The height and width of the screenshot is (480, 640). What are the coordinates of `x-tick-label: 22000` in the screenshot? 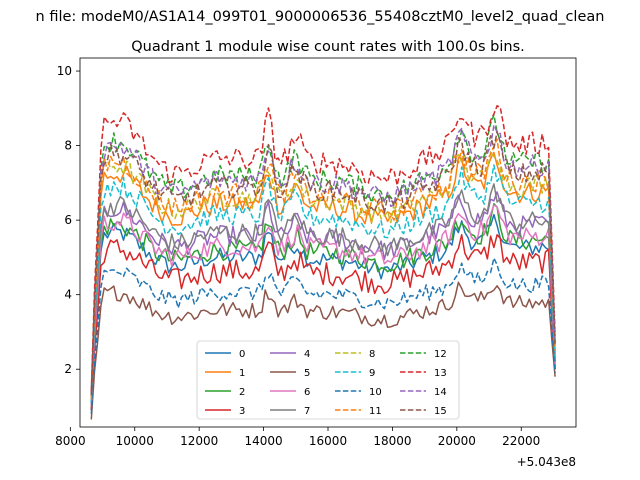 It's located at (521, 441).